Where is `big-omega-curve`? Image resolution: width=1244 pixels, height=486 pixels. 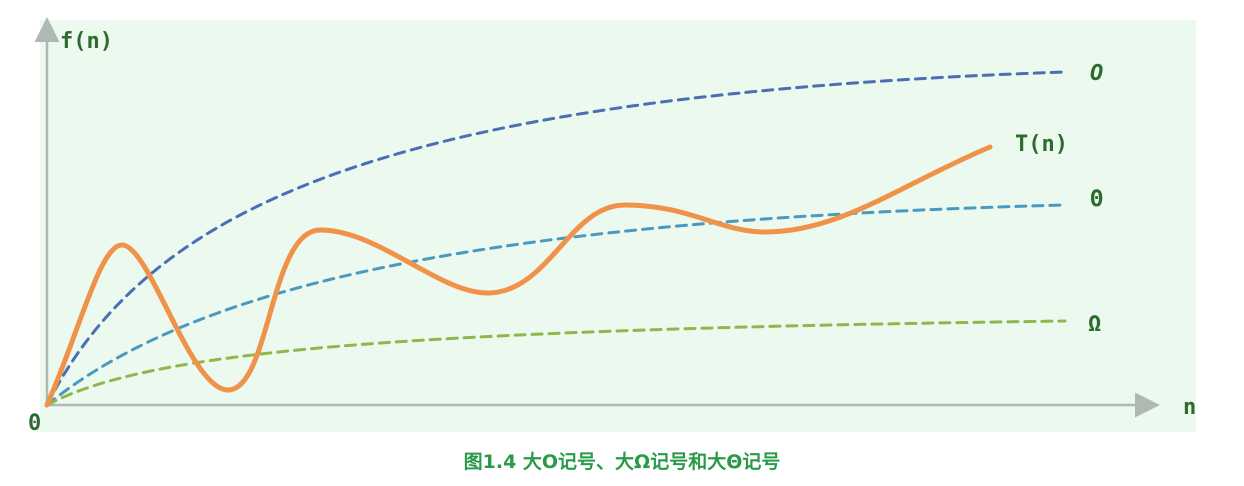 big-omega-curve is located at coordinates (556, 363).